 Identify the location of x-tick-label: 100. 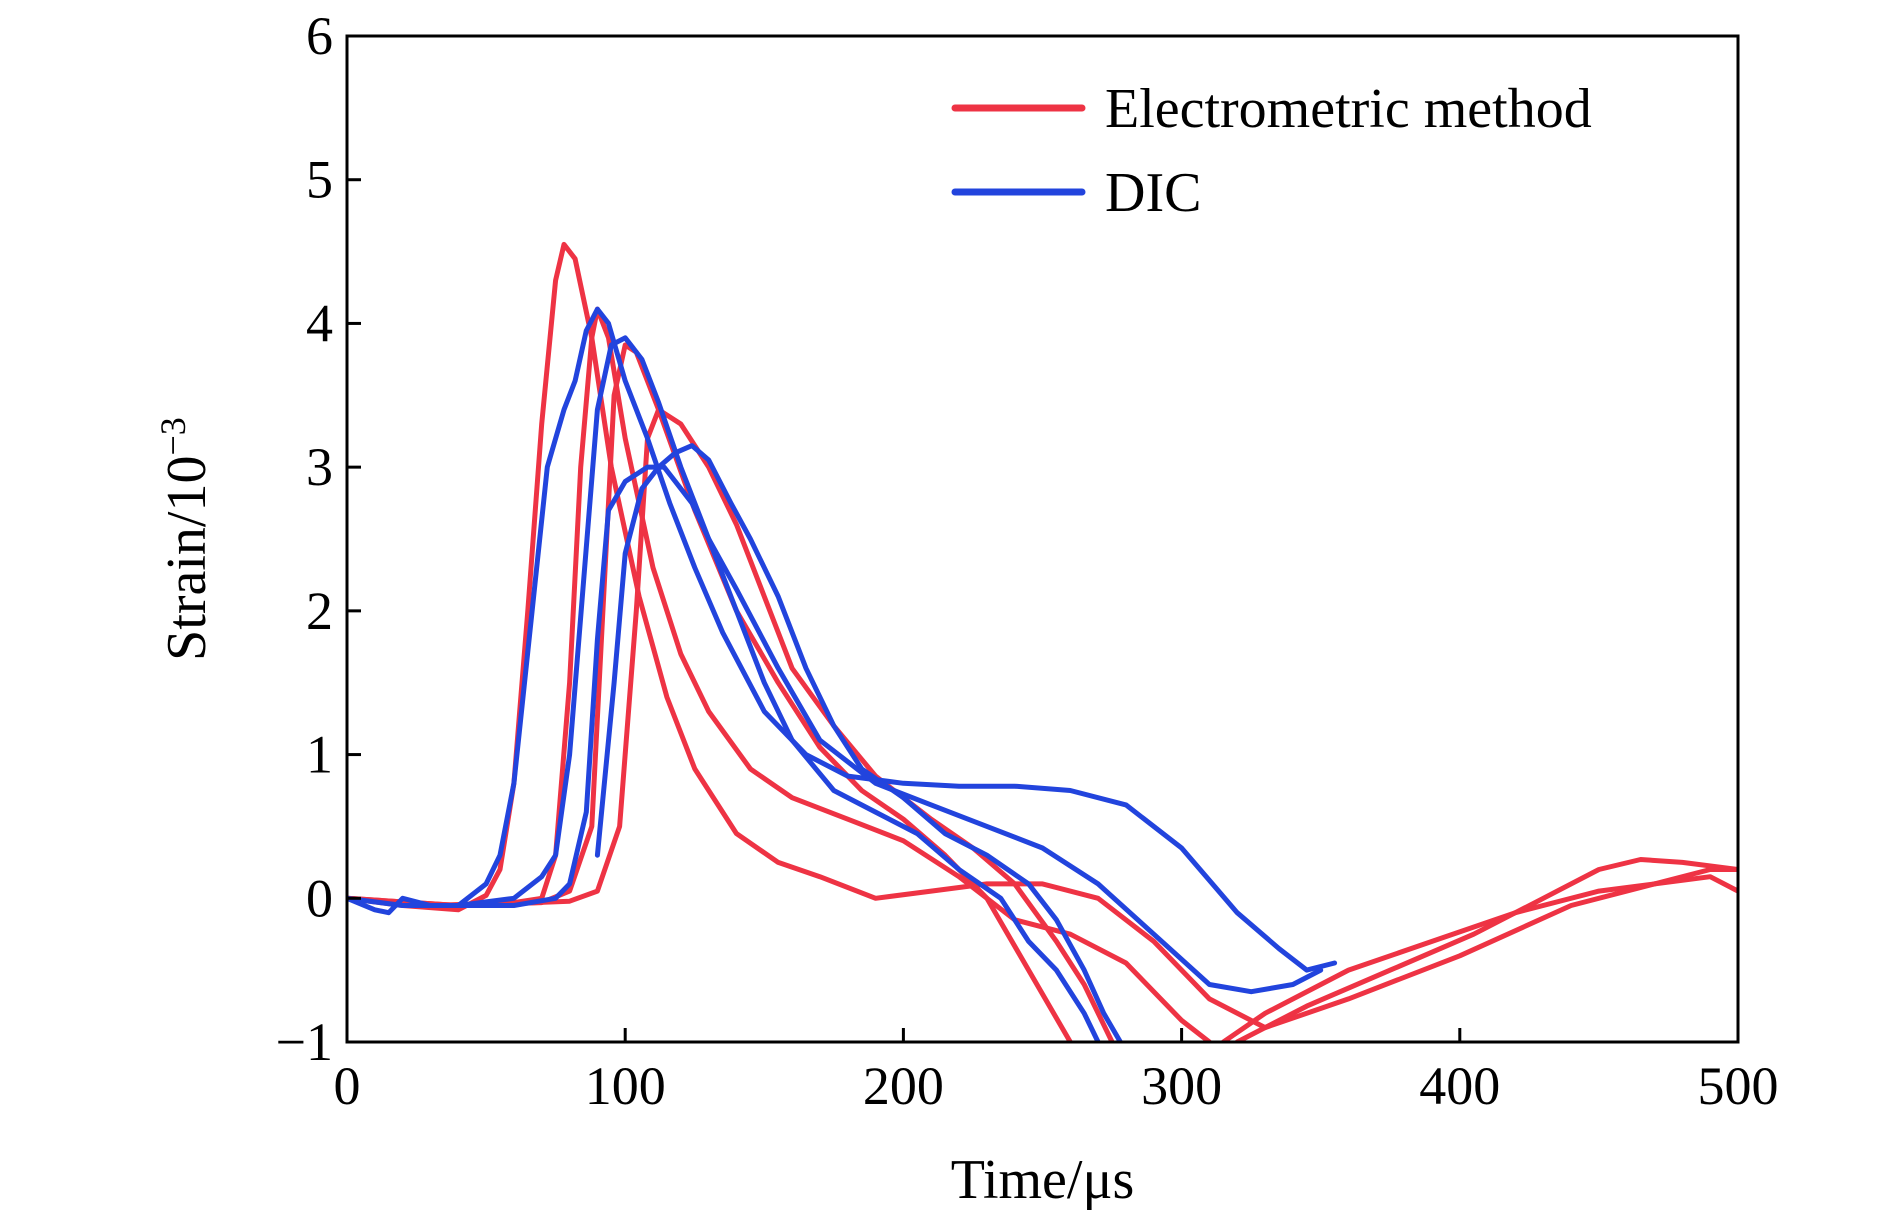
(625, 1086).